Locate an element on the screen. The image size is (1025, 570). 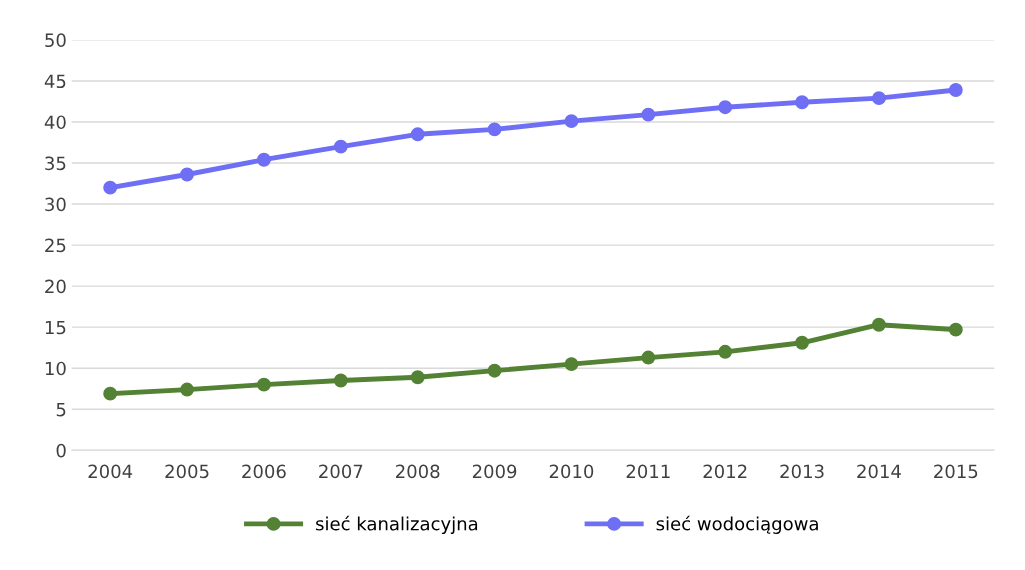
x-tick-label: 2009 is located at coordinates (494, 471).